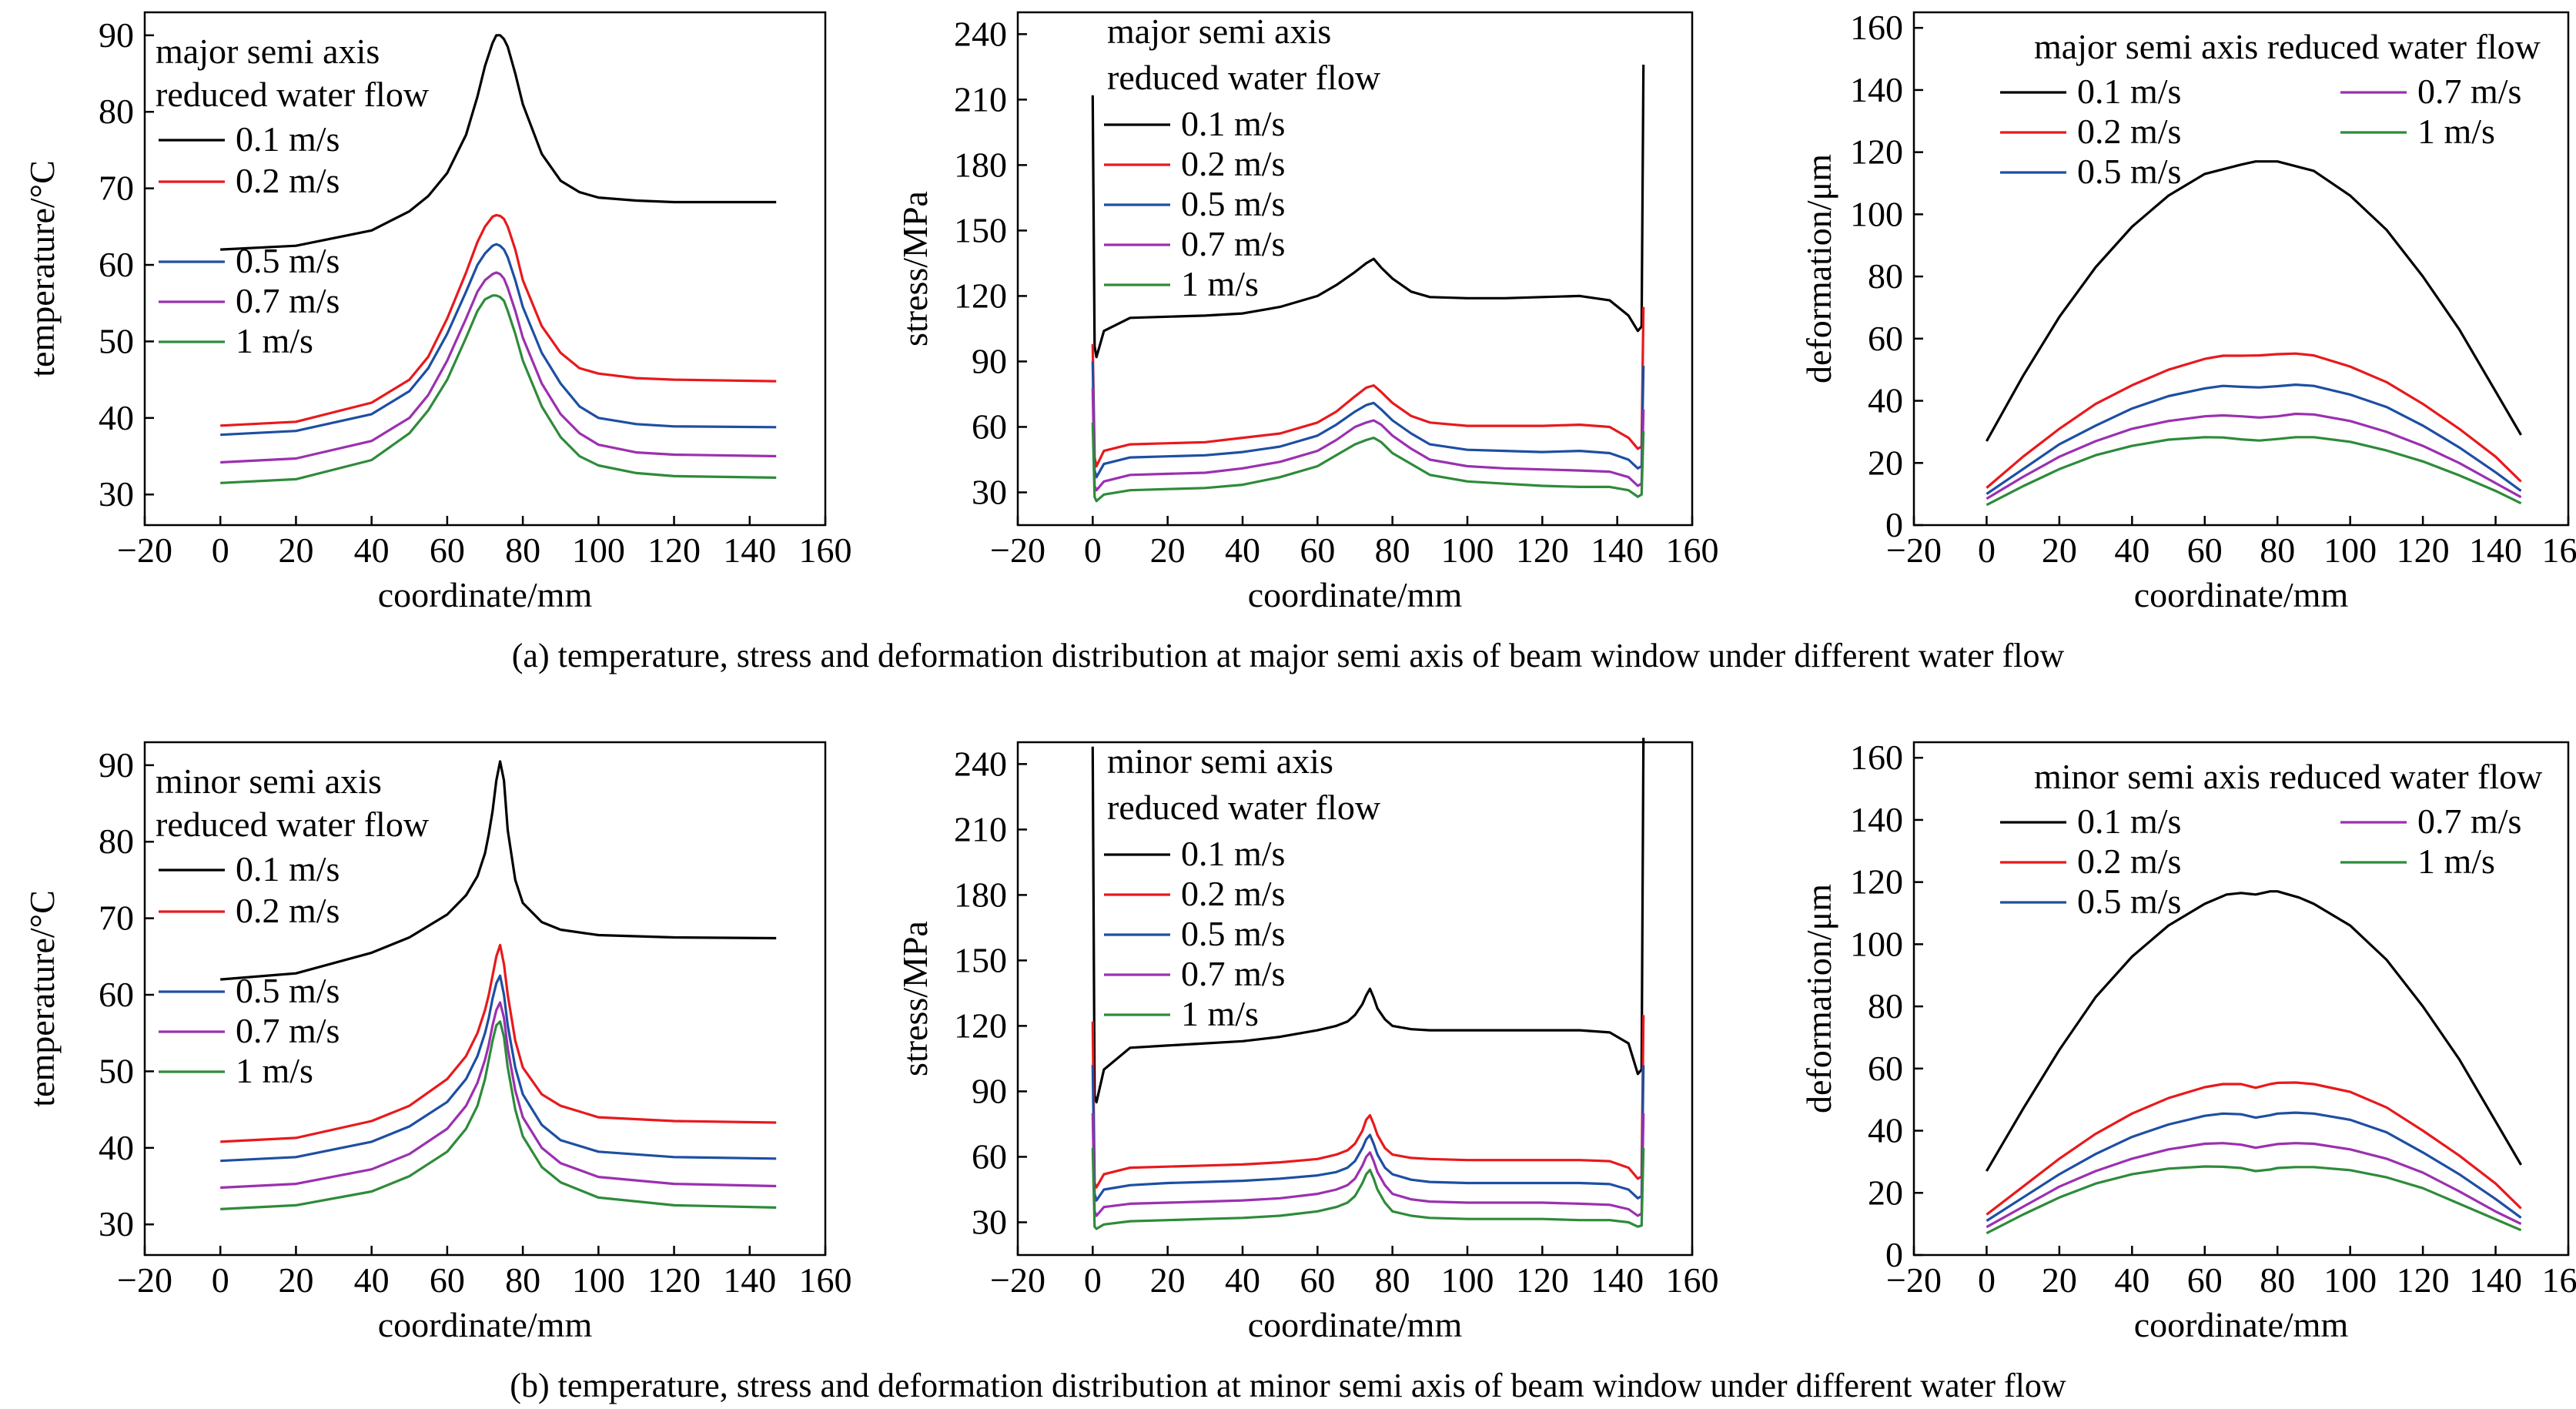 The width and height of the screenshot is (2576, 1409). Describe the element at coordinates (117, 265) in the screenshot. I see `y-tick-label: 60` at that location.